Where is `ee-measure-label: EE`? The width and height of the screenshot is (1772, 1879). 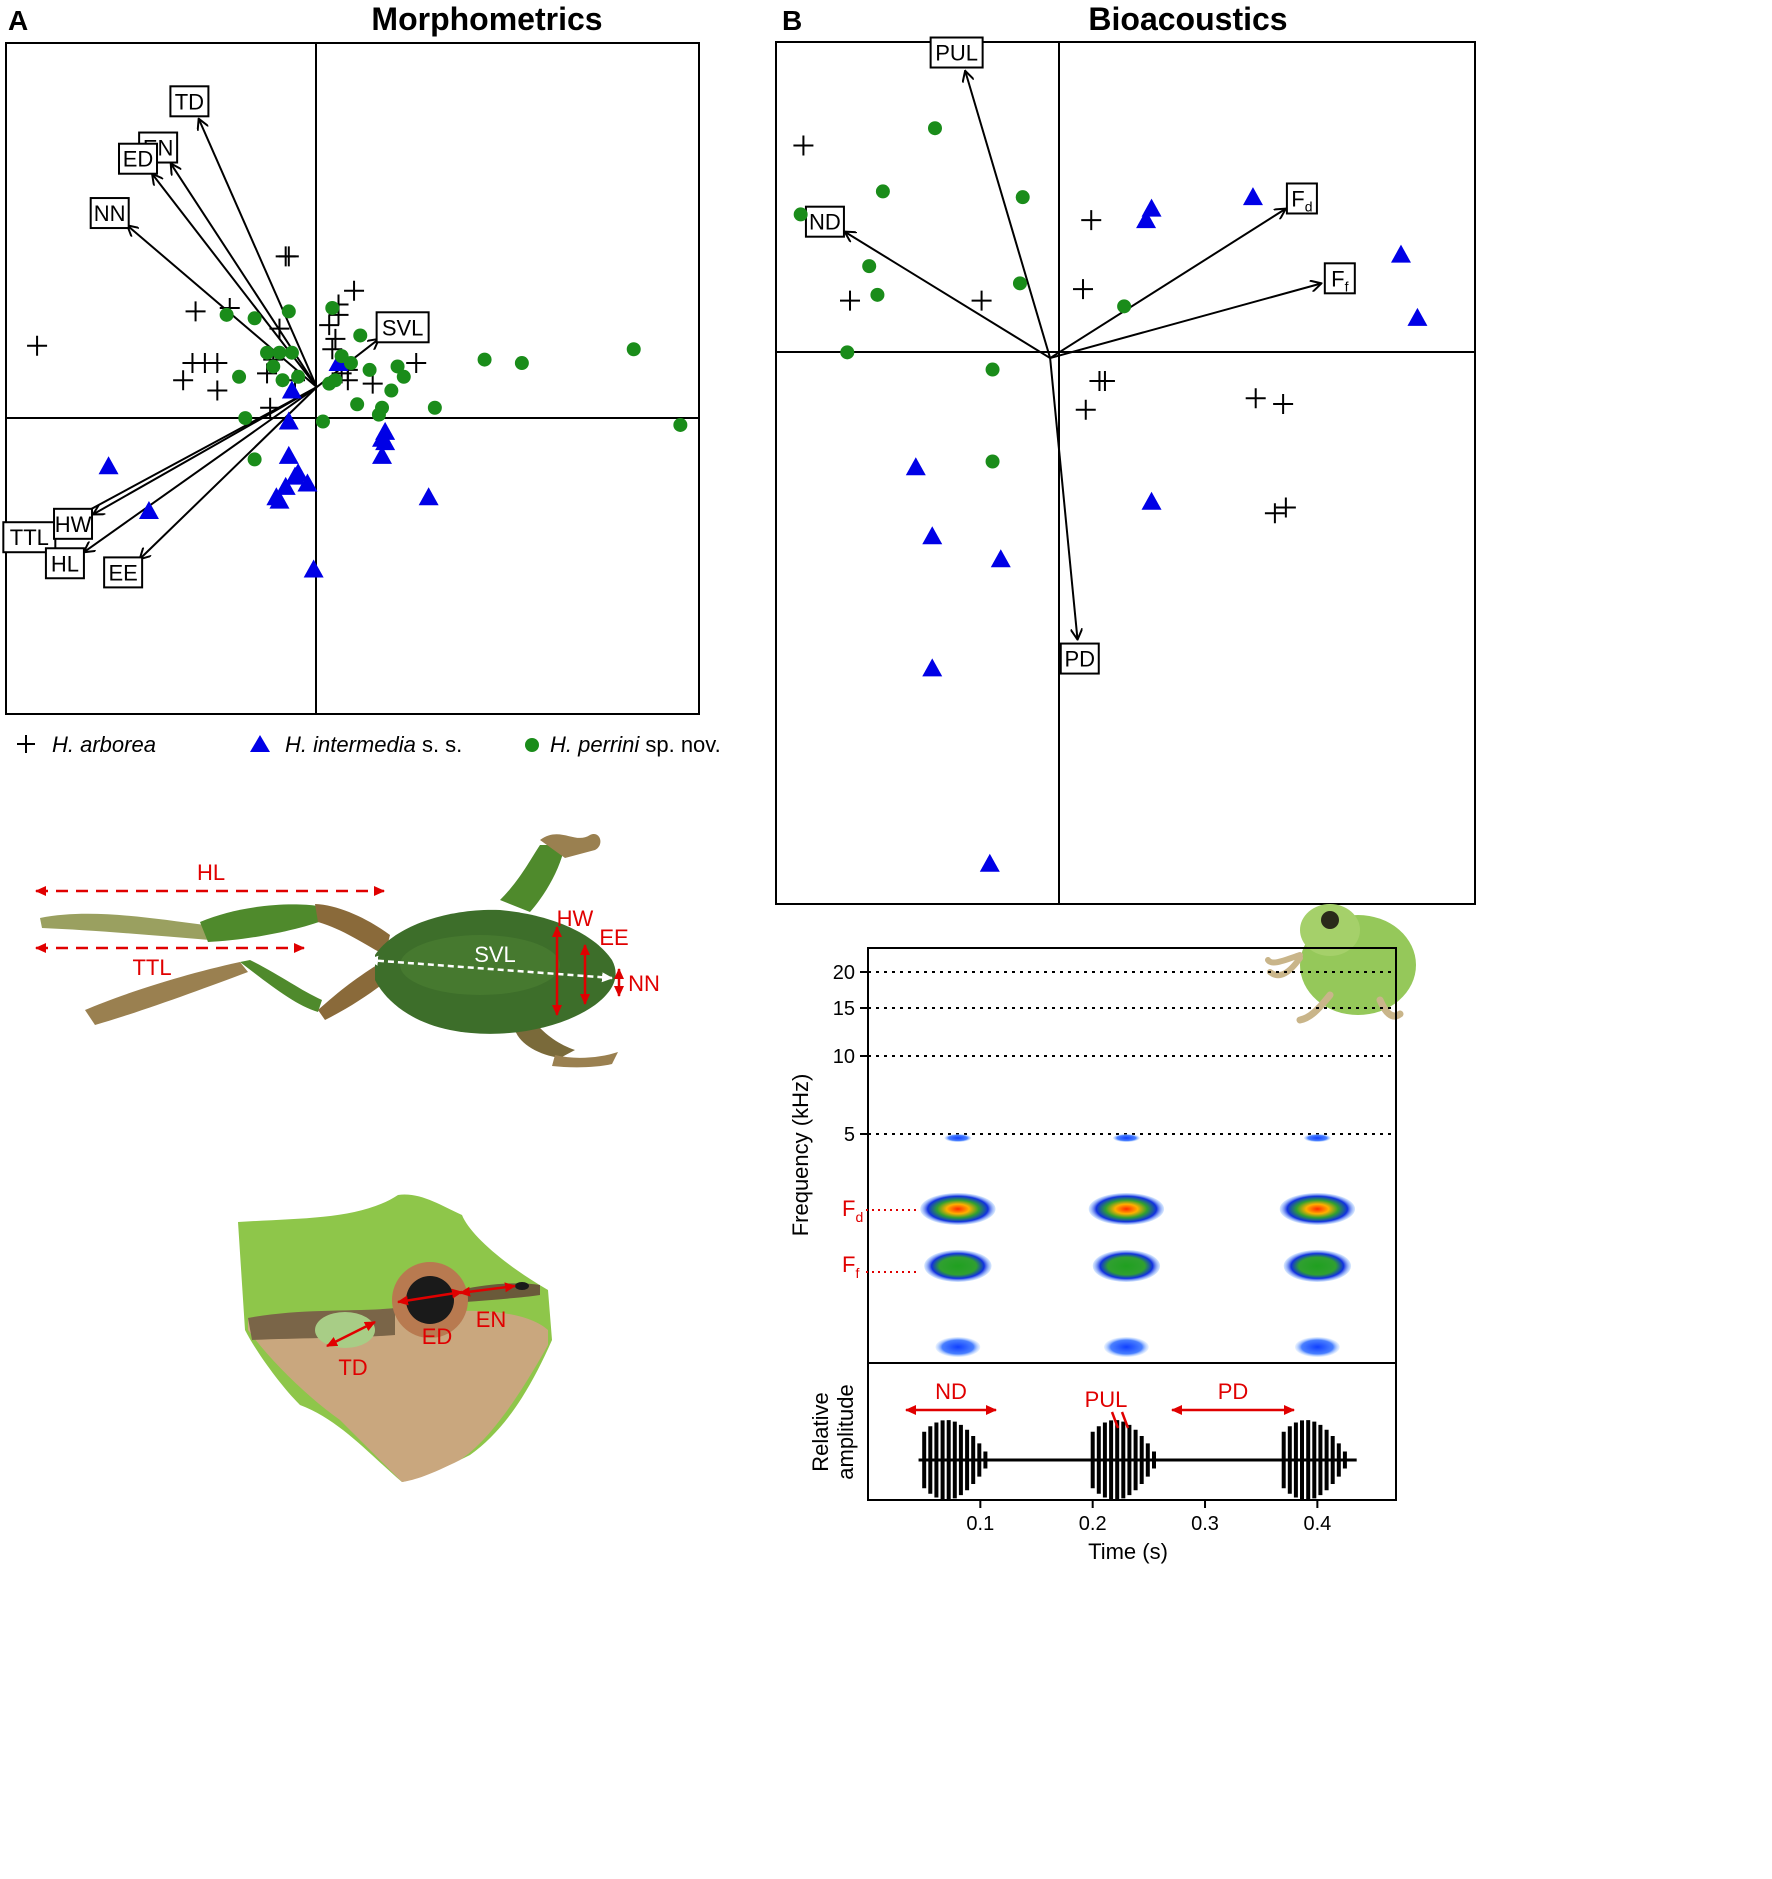
ee-measure-label: EE is located at coordinates (613, 937).